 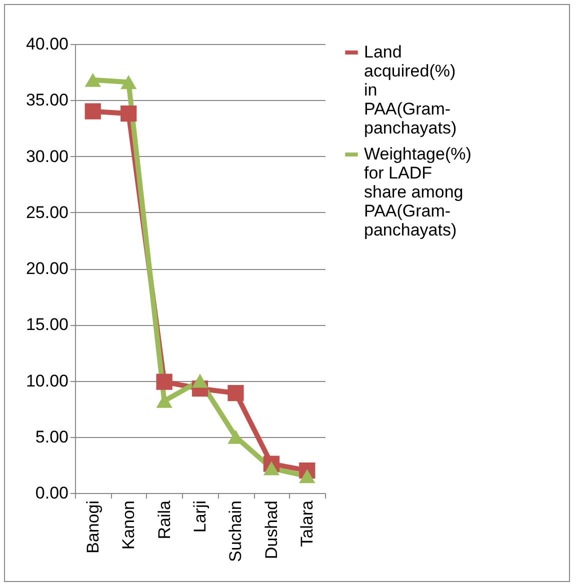 What do you see at coordinates (47, 156) in the screenshot?
I see `y-tick-label: 30.00` at bounding box center [47, 156].